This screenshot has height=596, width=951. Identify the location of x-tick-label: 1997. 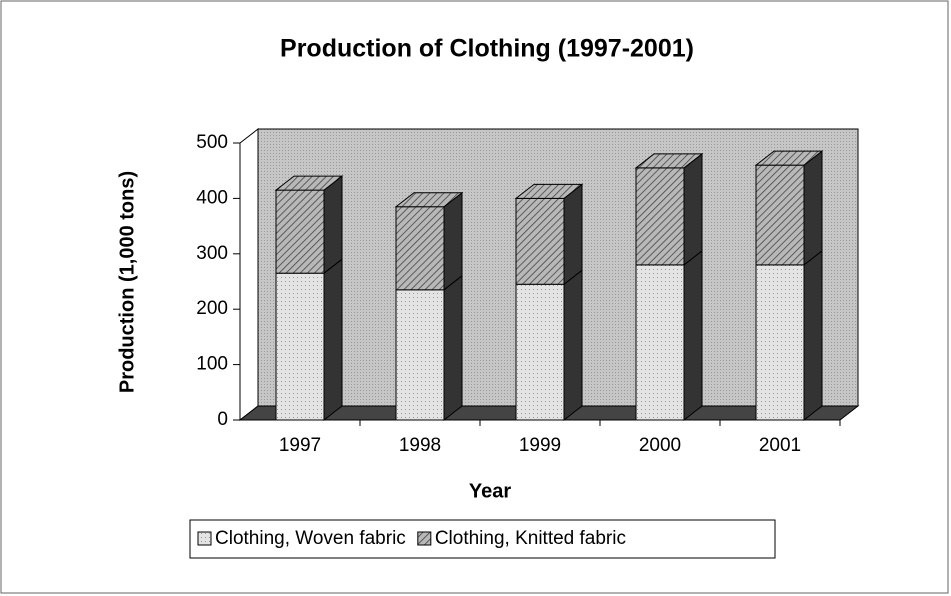
(300, 445).